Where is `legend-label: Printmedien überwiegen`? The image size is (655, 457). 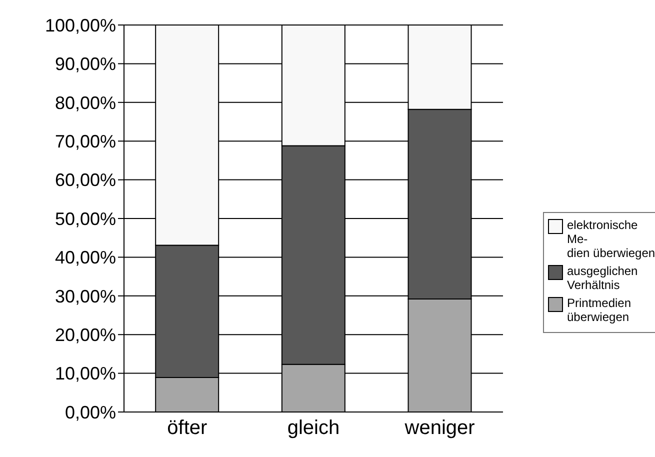 legend-label: Printmedien überwiegen is located at coordinates (599, 310).